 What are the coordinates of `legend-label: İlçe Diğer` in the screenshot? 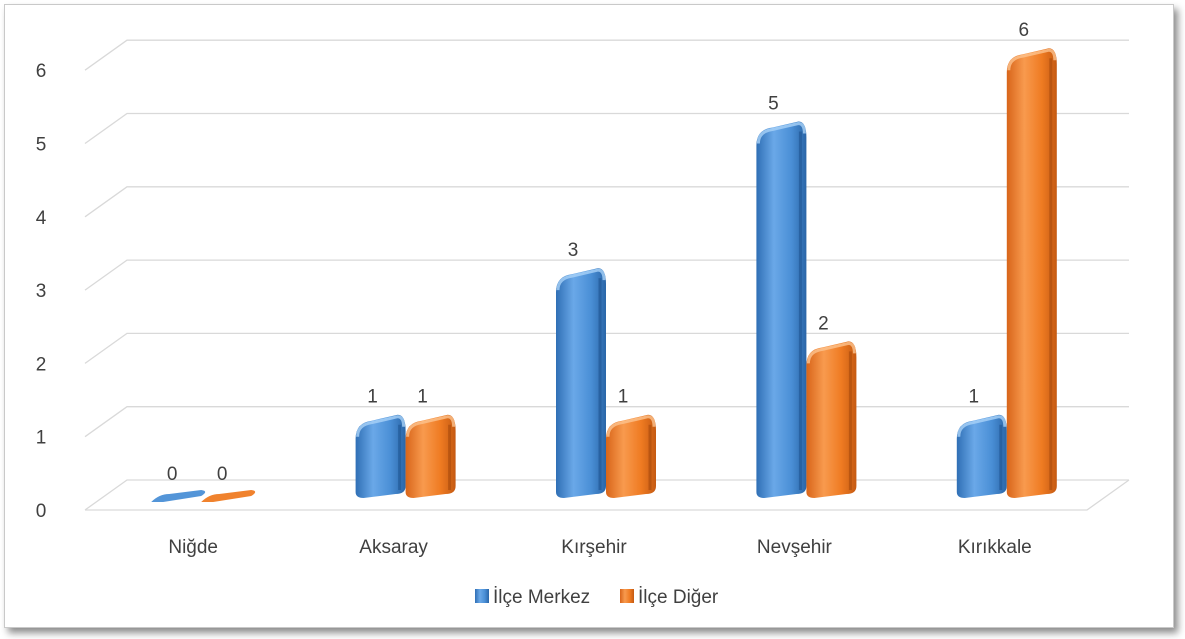 It's located at (678, 597).